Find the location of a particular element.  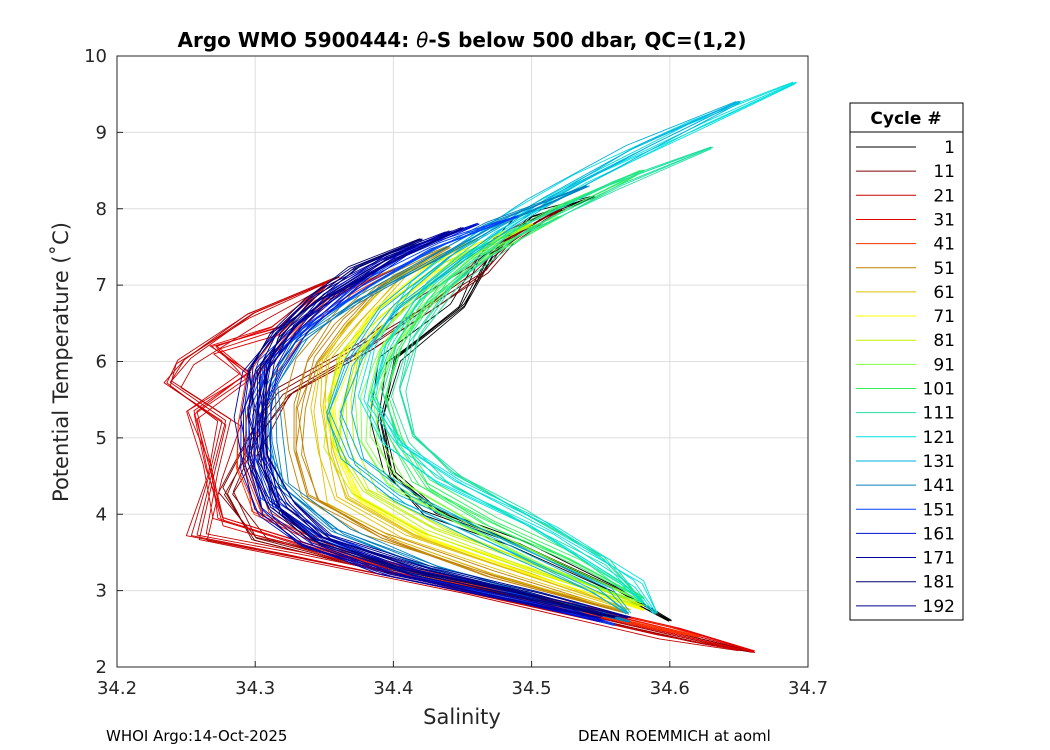

legend-label-151: 151 is located at coordinates (939, 510).